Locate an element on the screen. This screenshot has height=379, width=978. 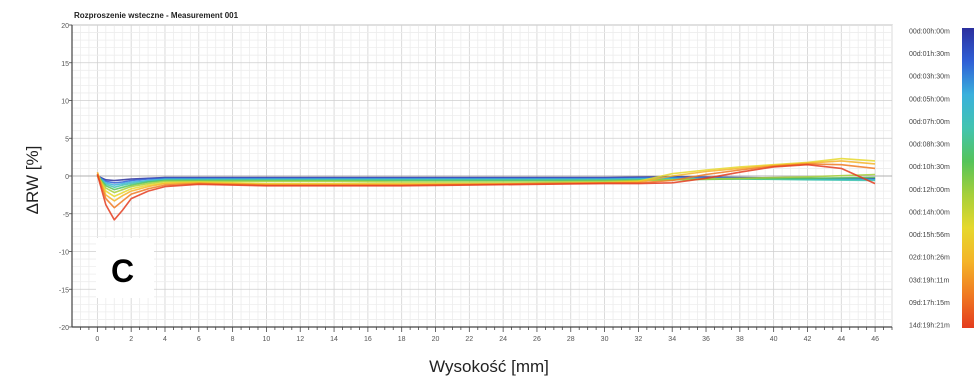
x-tick-label: 28 is located at coordinates (571, 339).